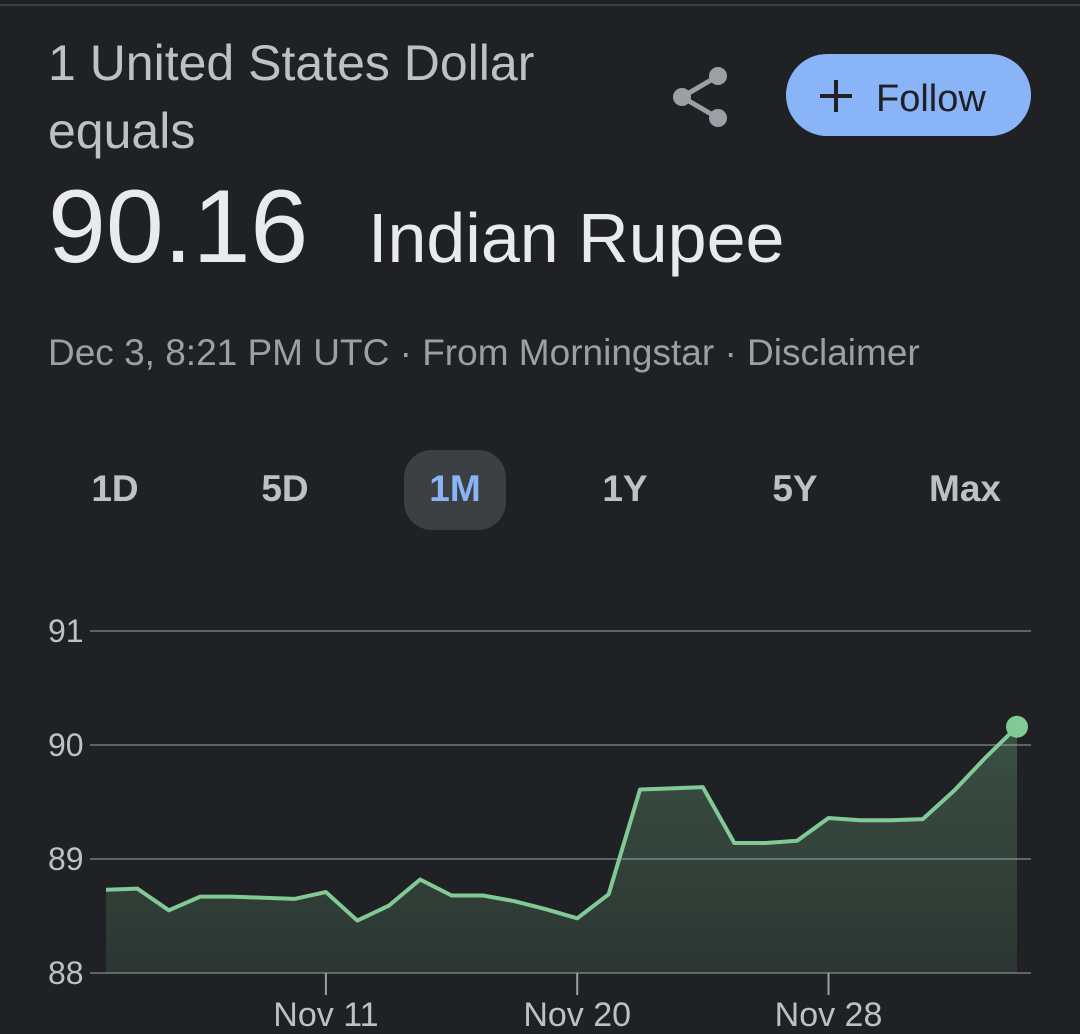  Describe the element at coordinates (546, 490) in the screenshot. I see `range-tabs: 1D 5D 1M 1Y 5Y Max` at that location.